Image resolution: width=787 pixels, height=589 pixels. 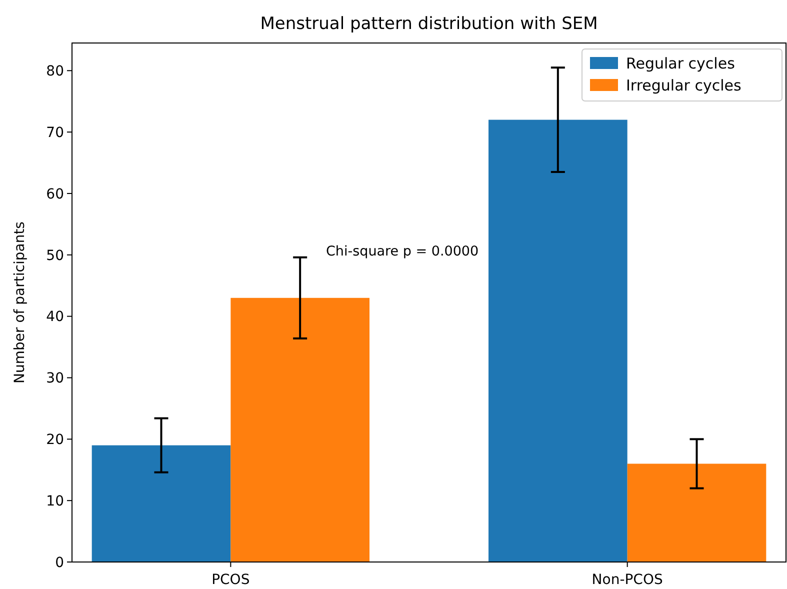 What do you see at coordinates (55, 440) in the screenshot?
I see `y-tick-label: 20` at bounding box center [55, 440].